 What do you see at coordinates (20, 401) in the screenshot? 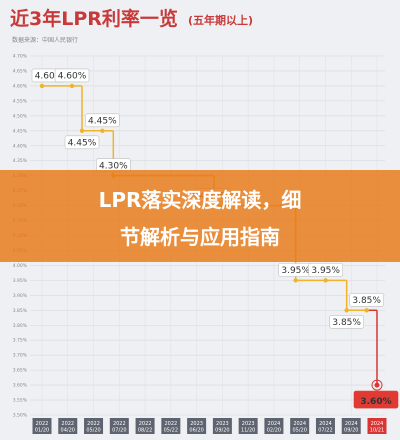
I see `y-tick-label: 3.55%` at bounding box center [20, 401].